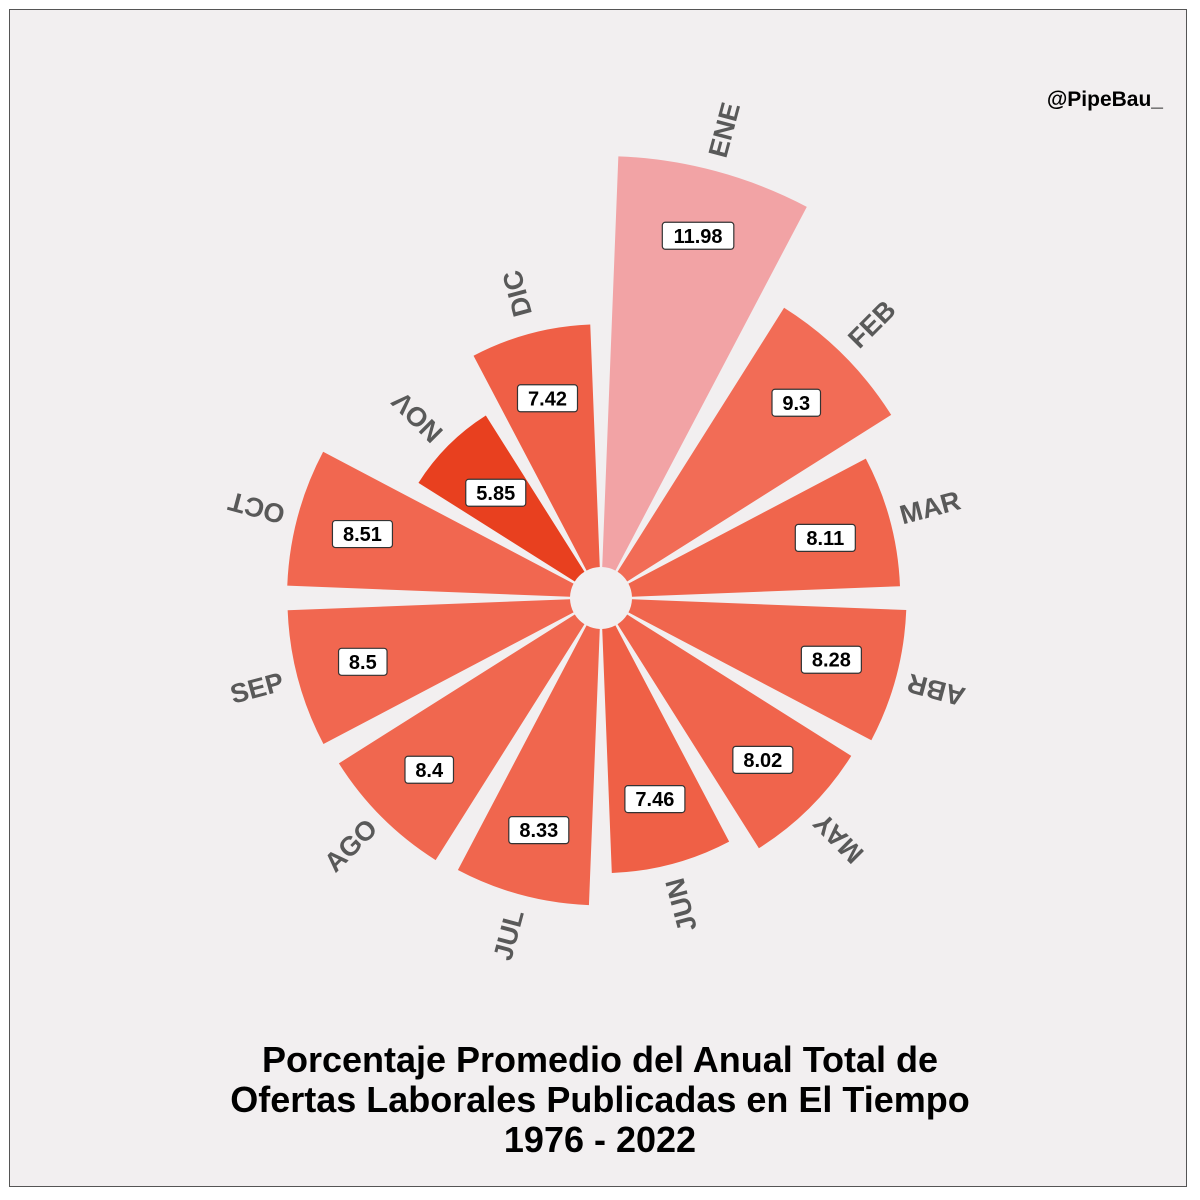 The width and height of the screenshot is (1200, 1200). Describe the element at coordinates (930, 507) in the screenshot. I see `category-label-mar: MAR` at that location.